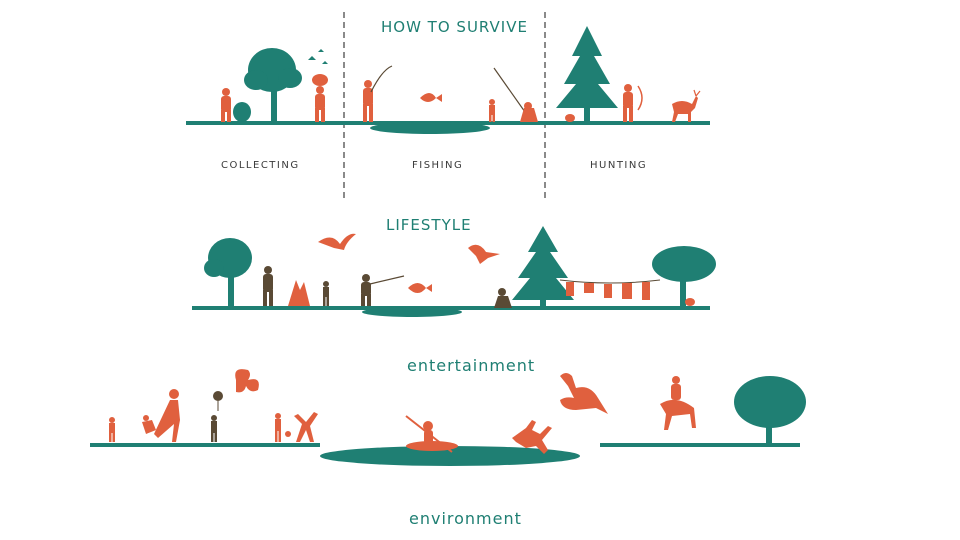 The height and width of the screenshot is (540, 960). Describe the element at coordinates (608, 291) in the screenshot. I see `laundry-icon` at that location.